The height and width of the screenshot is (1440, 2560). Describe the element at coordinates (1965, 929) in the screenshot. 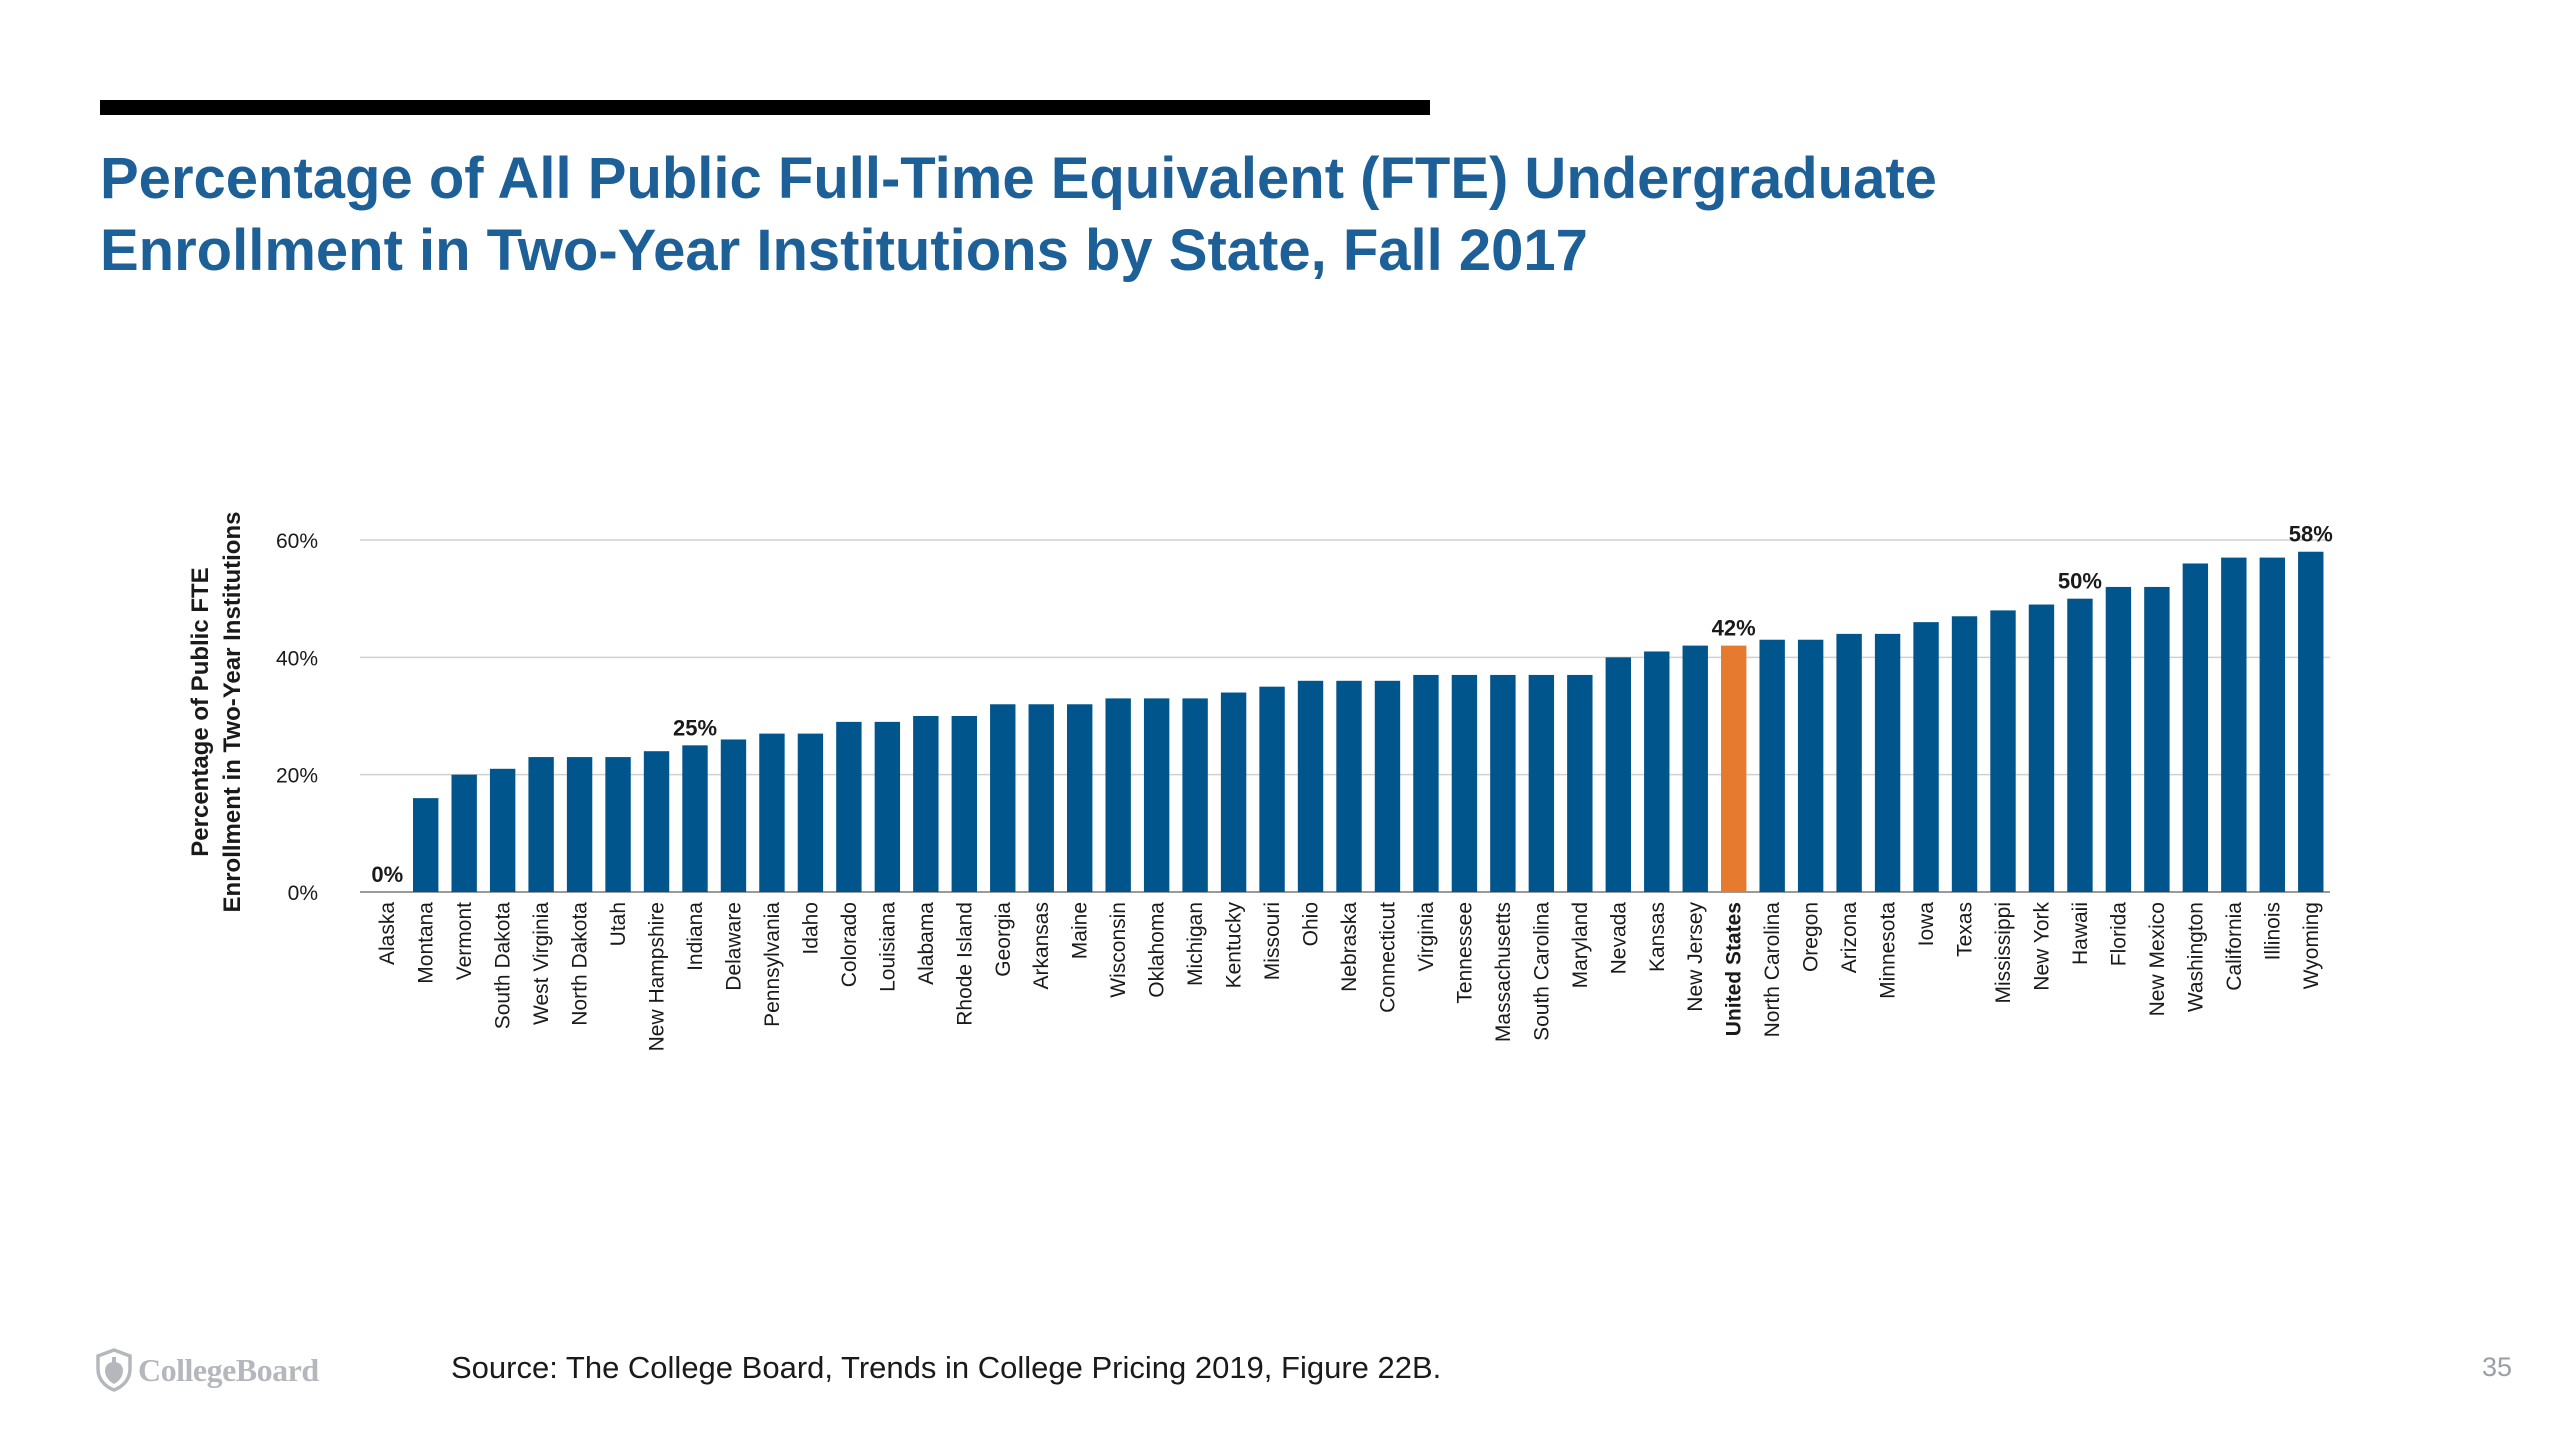

I see `x-tick-label: Texas` at that location.